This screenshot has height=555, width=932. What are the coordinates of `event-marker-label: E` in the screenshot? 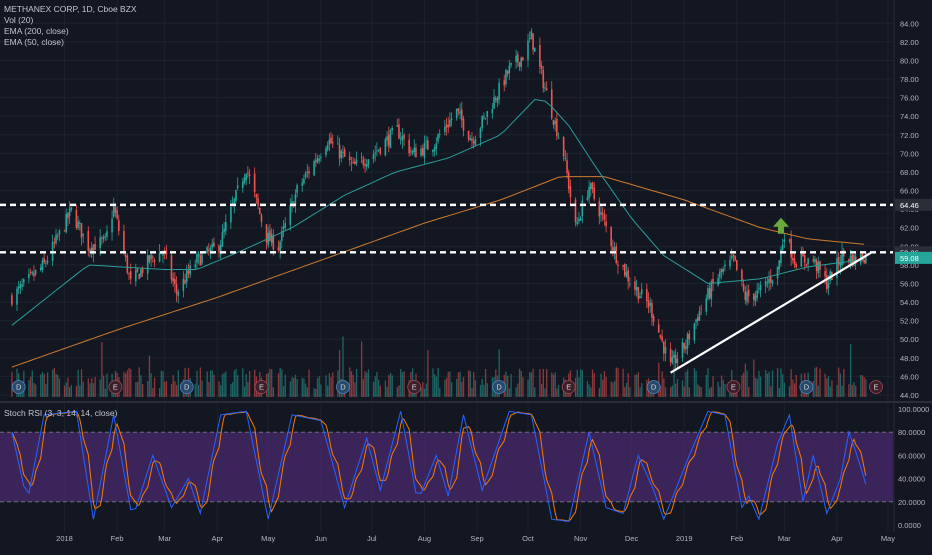 It's located at (261, 387).